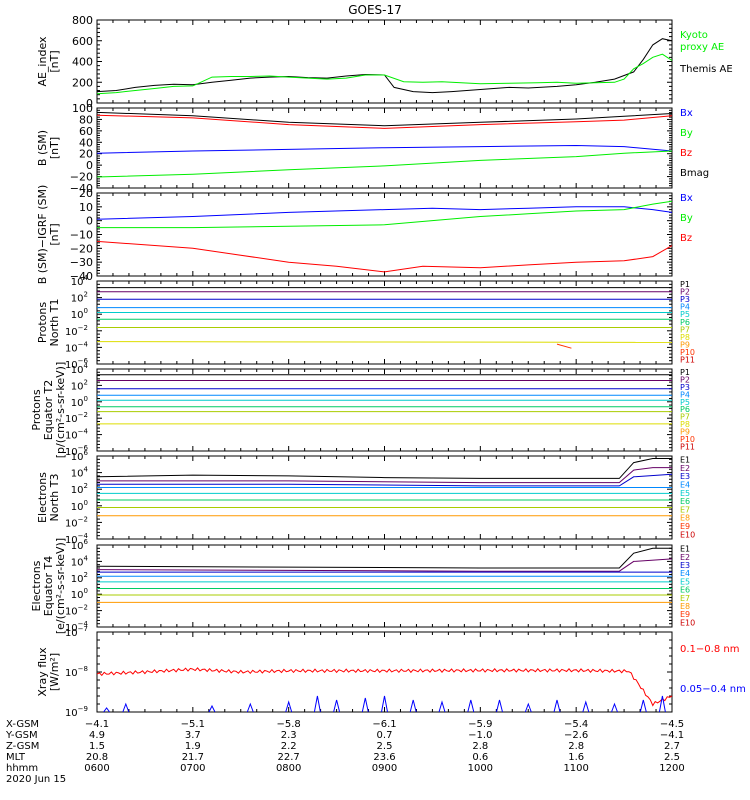 The width and height of the screenshot is (750, 800). What do you see at coordinates (42, 672) in the screenshot?
I see `y-axis-label: Xray flux` at bounding box center [42, 672].